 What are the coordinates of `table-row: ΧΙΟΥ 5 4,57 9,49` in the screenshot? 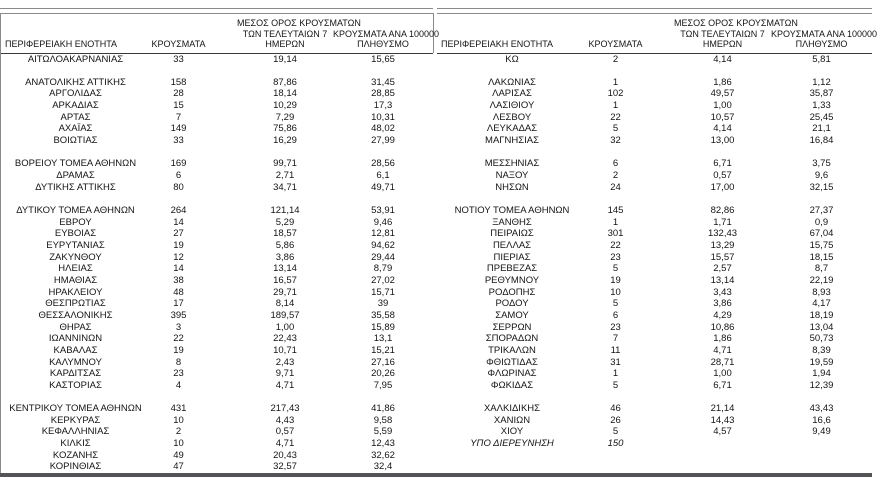 It's located at (654, 432).